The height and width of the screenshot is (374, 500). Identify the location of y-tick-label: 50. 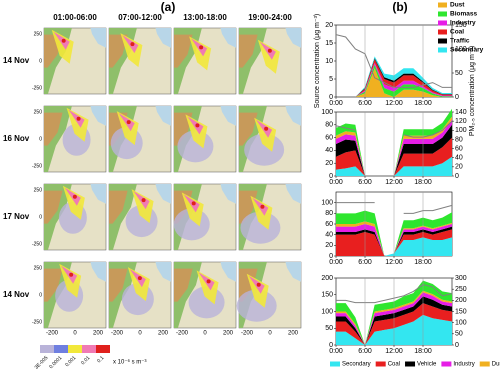
(329, 328).